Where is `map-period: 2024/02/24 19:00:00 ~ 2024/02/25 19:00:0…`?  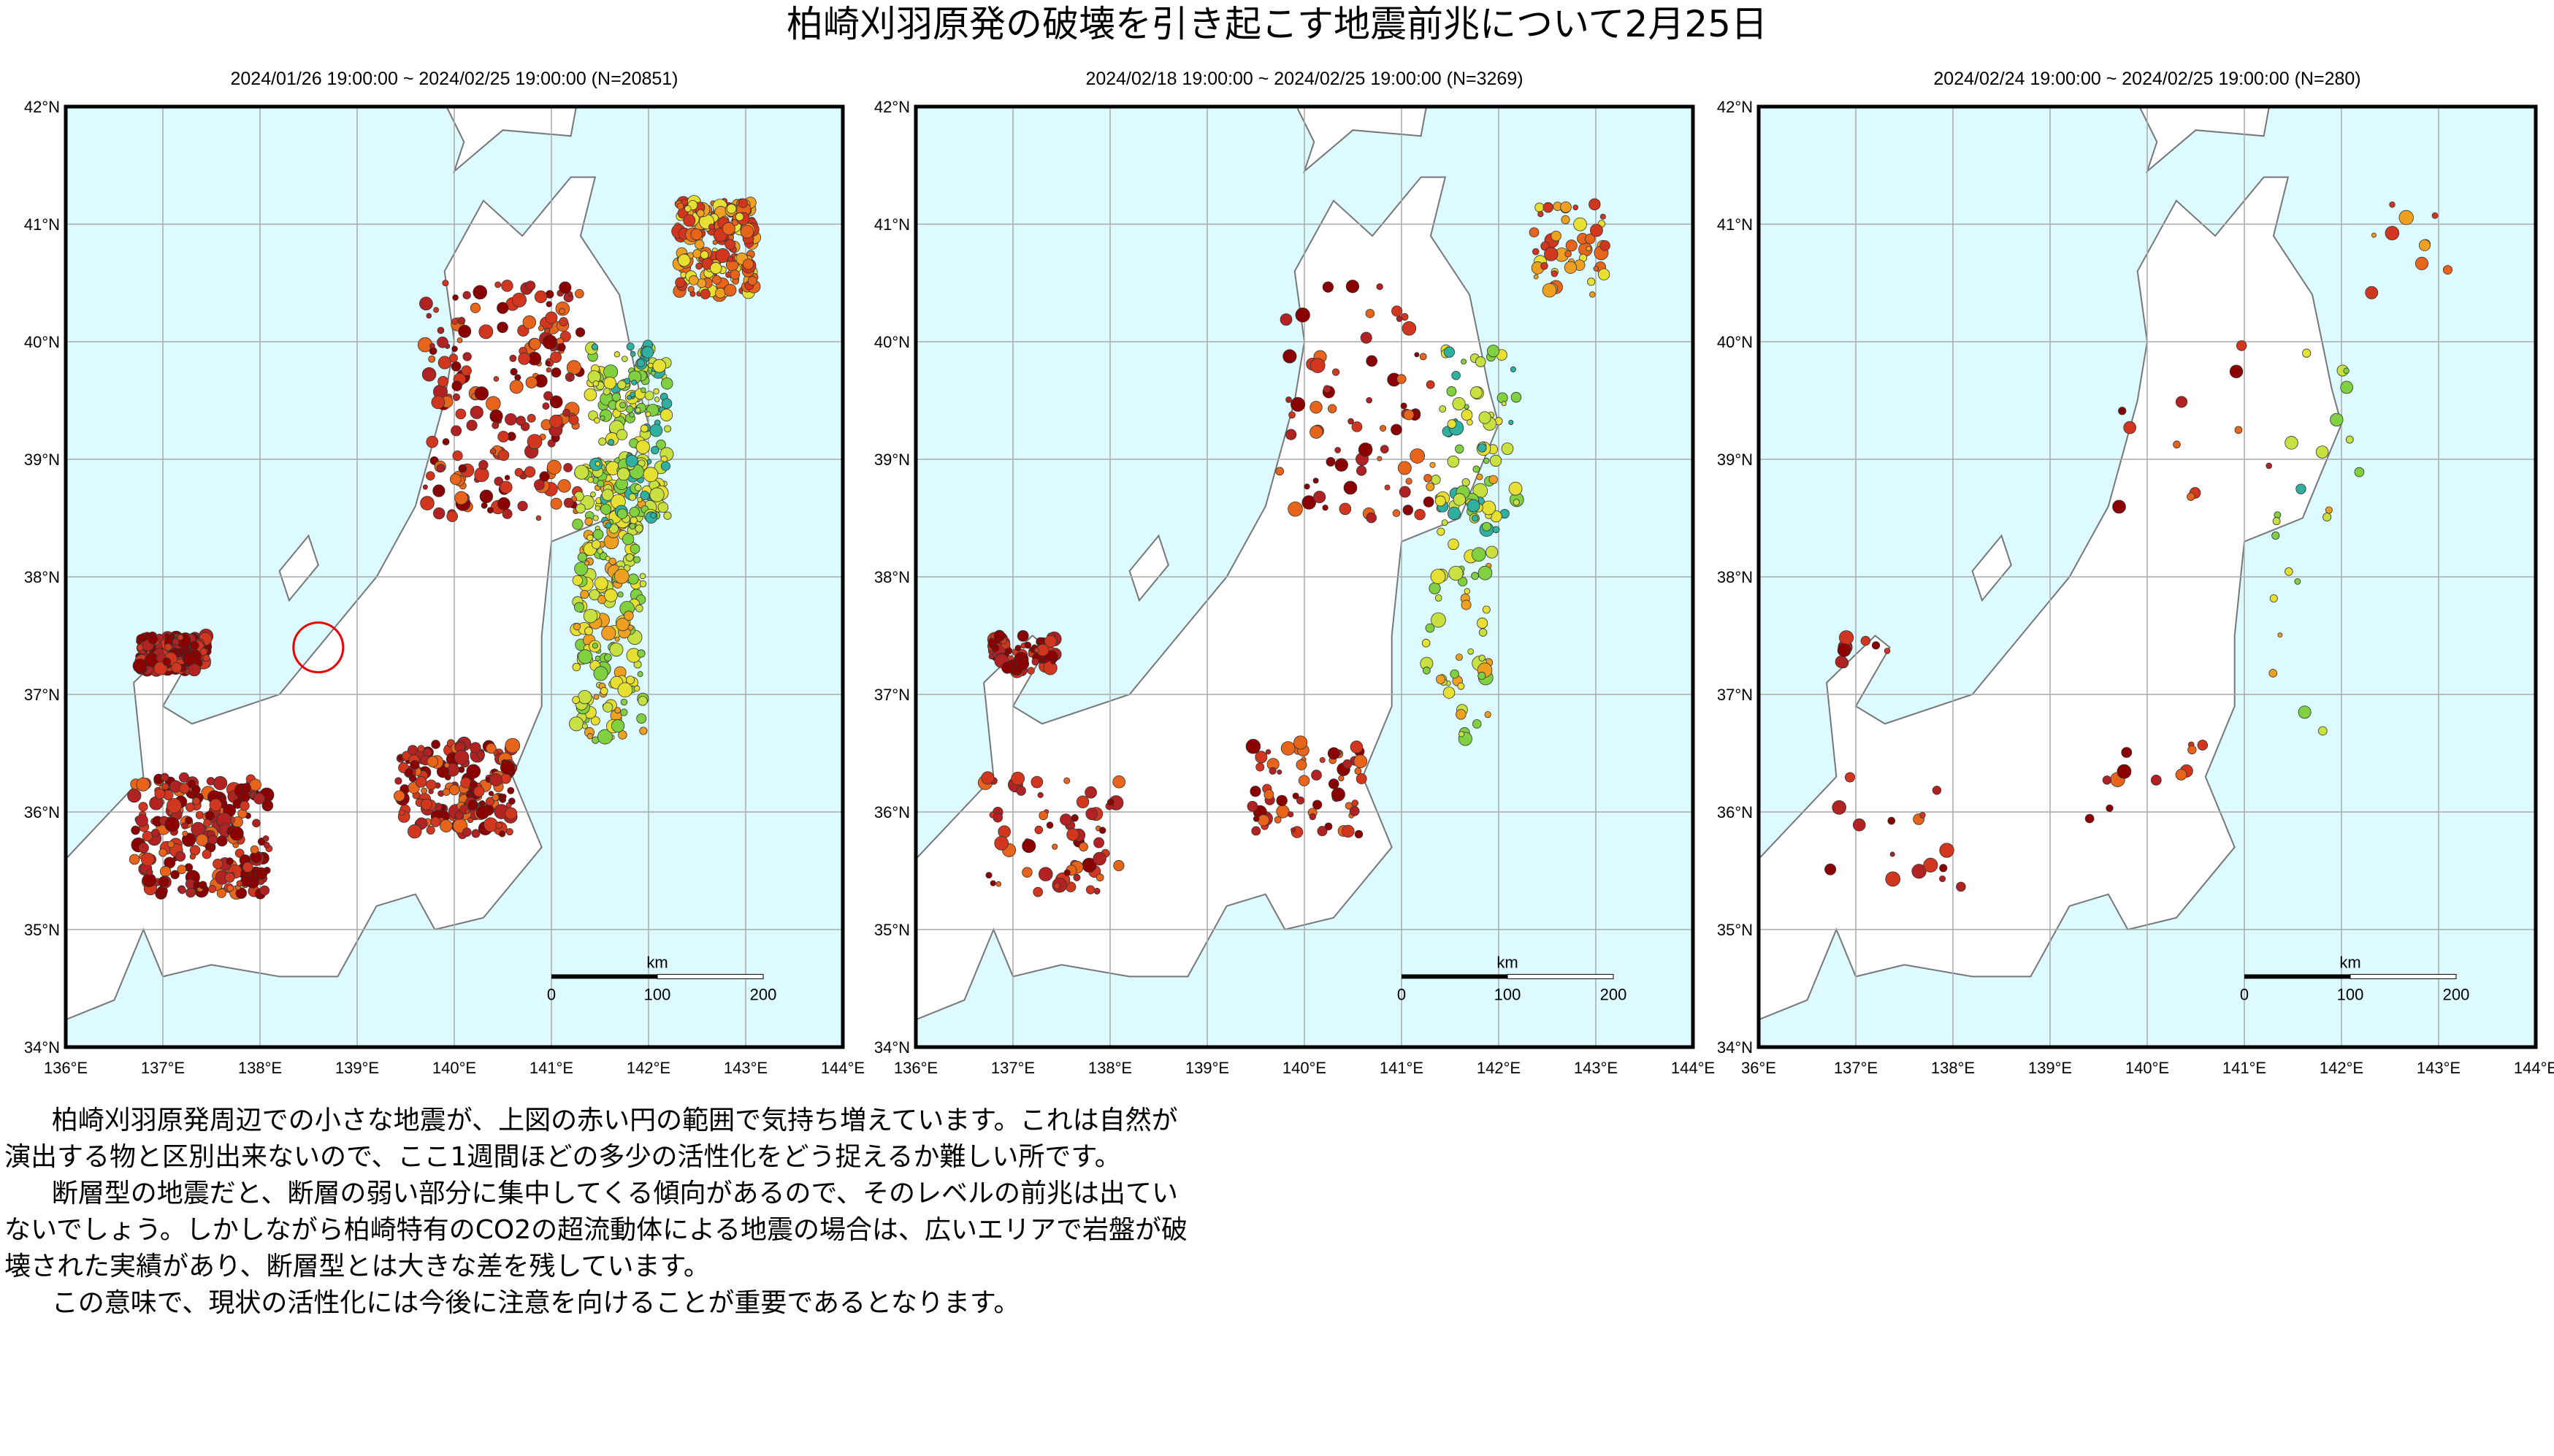
map-period: 2024/02/24 19:00:00 ~ 2024/02/25 19:00:0… is located at coordinates (2146, 79).